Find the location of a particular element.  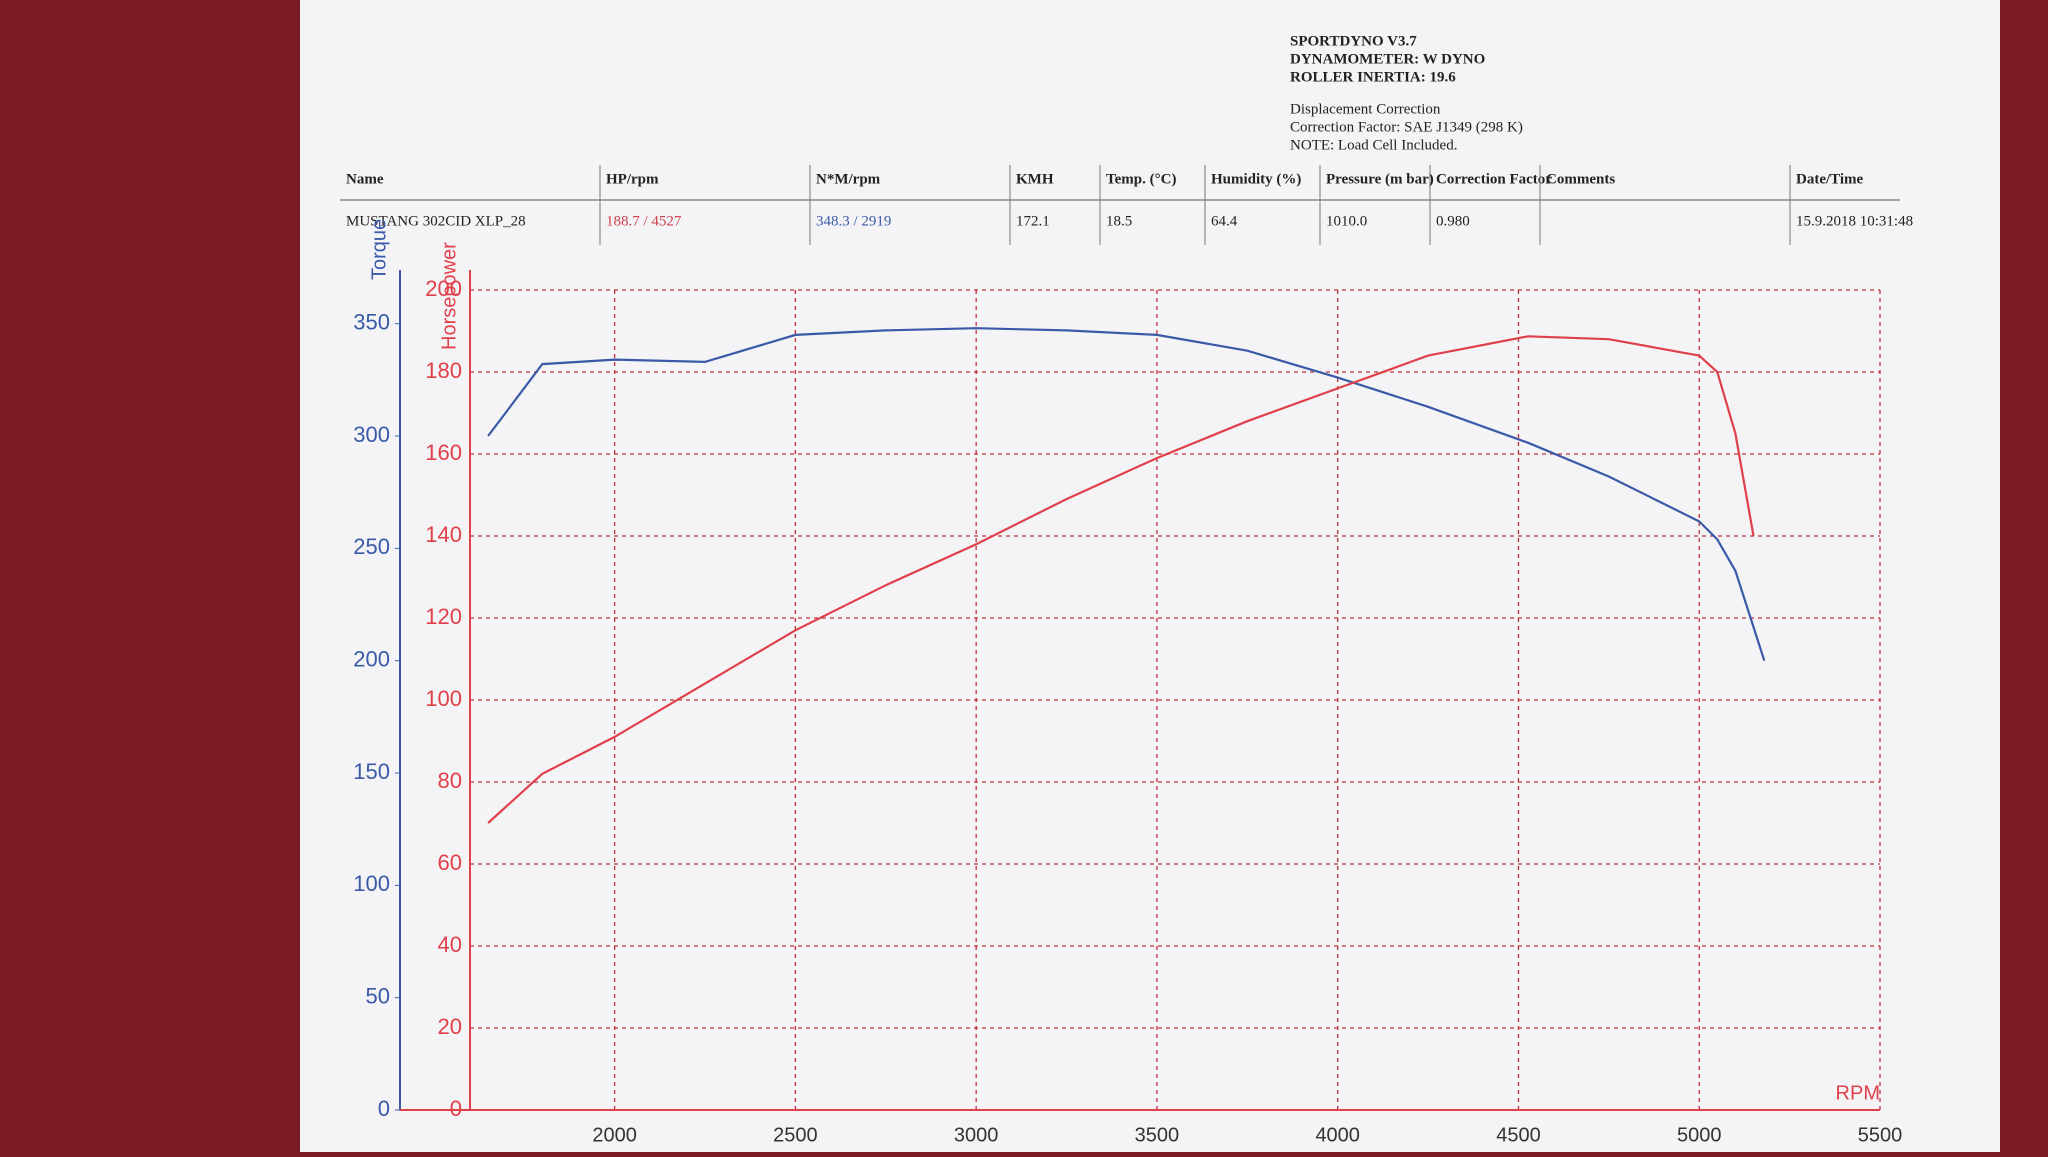

header-line: DYNAMOMETER: W DYNO is located at coordinates (1387, 59).